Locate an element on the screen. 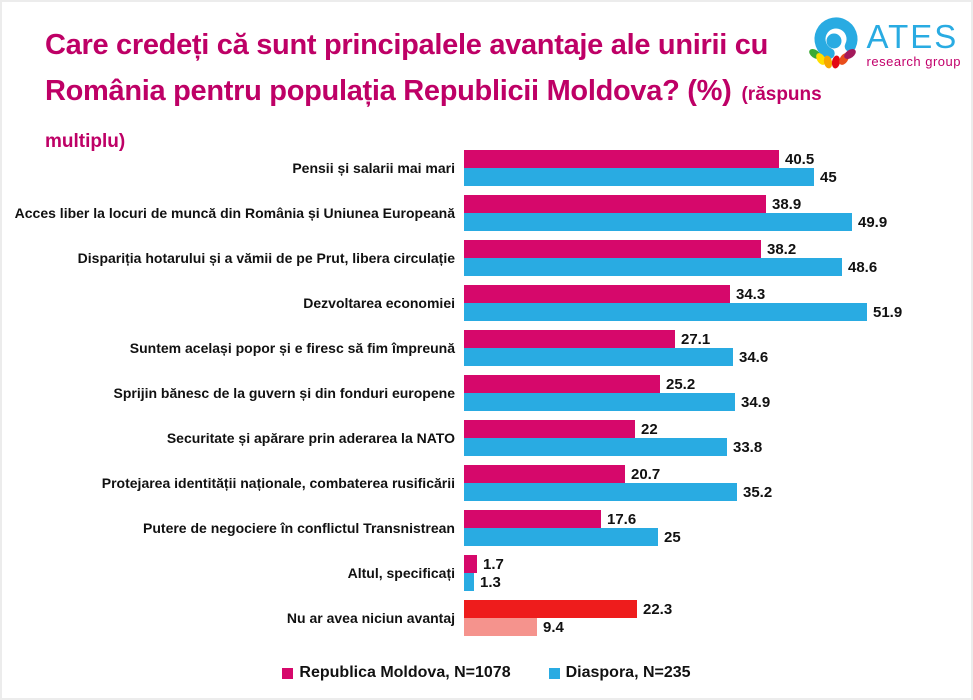 Image resolution: width=973 pixels, height=700 pixels. ates-logo: ATES research group is located at coordinates (882, 45).